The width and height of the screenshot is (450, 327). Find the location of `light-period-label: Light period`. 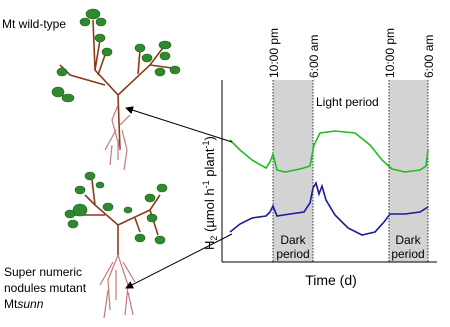

light-period-label: Light period is located at coordinates (347, 102).